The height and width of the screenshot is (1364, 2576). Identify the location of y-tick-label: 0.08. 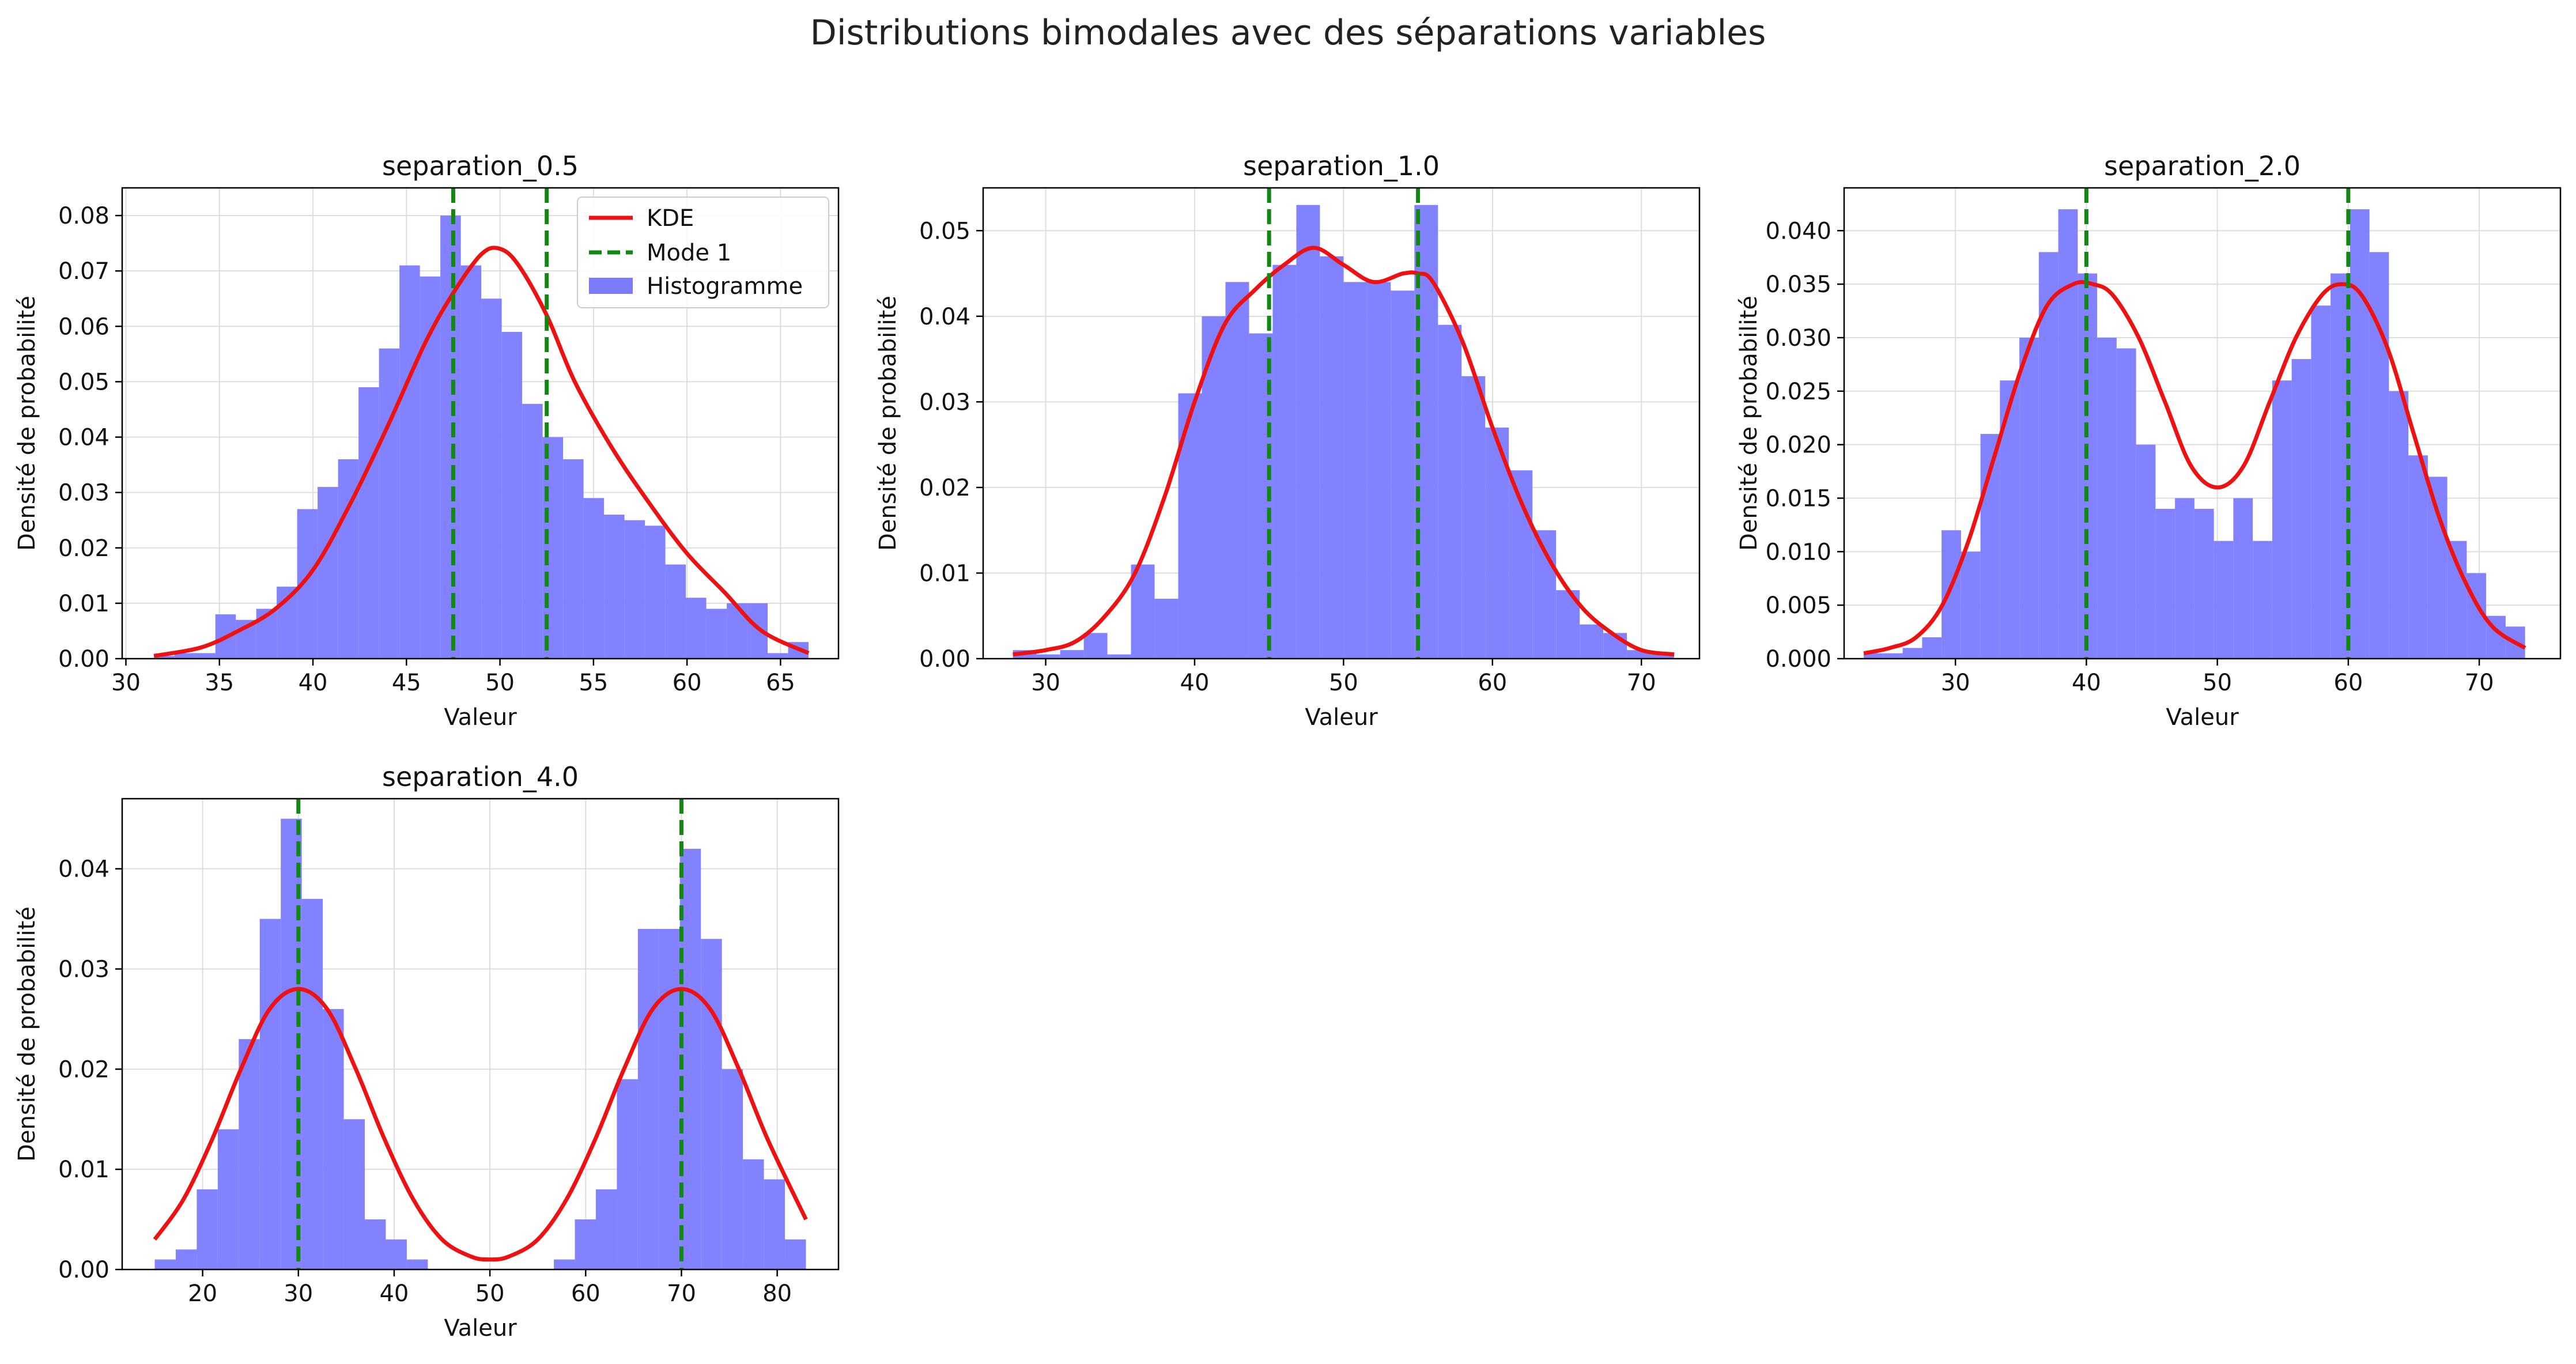
(83, 216).